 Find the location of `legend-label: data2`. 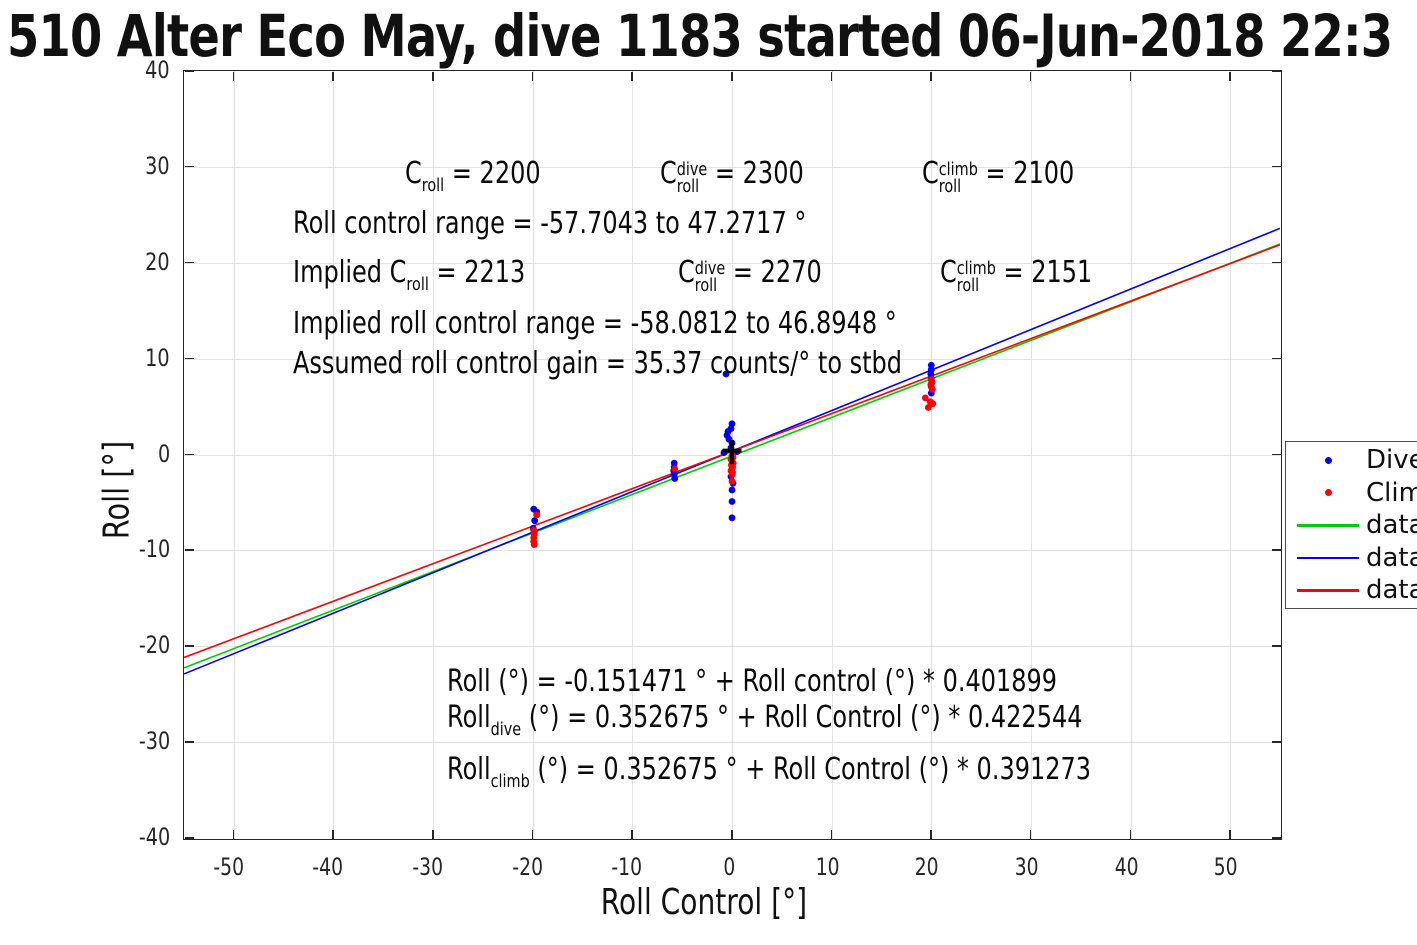

legend-label: data2 is located at coordinates (1391, 557).